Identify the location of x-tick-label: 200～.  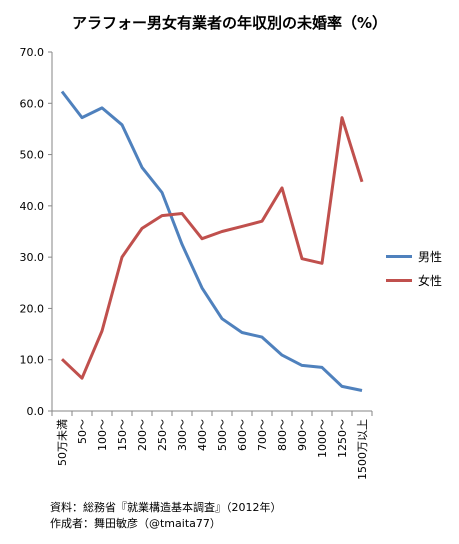
(142, 435).